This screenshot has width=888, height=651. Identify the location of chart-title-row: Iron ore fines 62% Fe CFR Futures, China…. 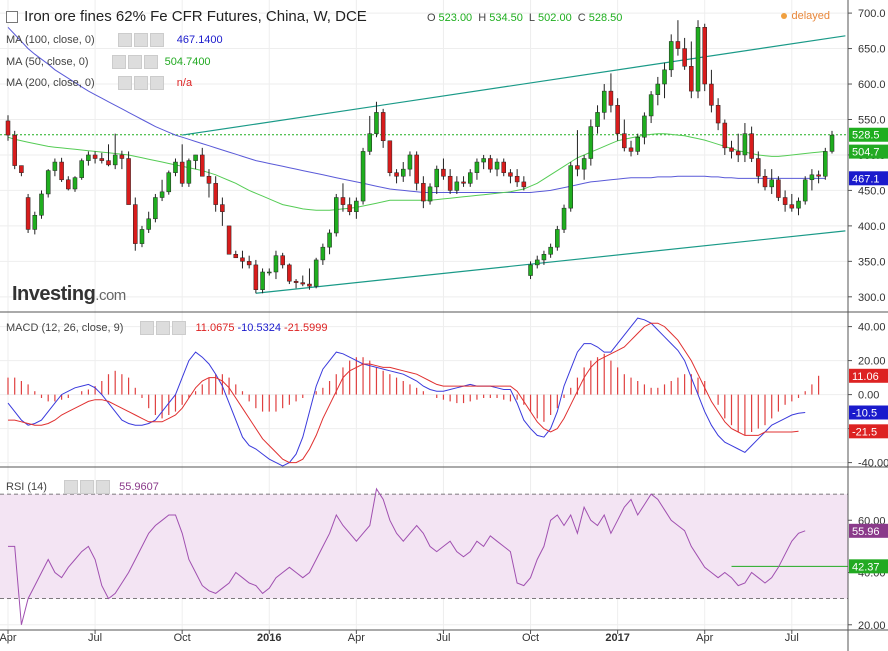
(315, 16).